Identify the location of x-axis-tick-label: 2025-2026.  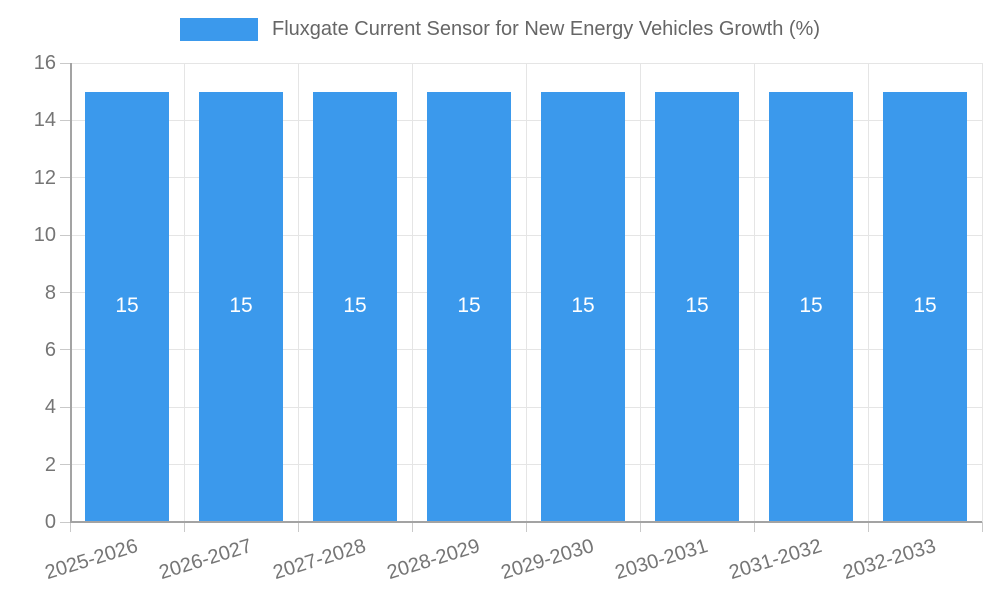
(91, 560).